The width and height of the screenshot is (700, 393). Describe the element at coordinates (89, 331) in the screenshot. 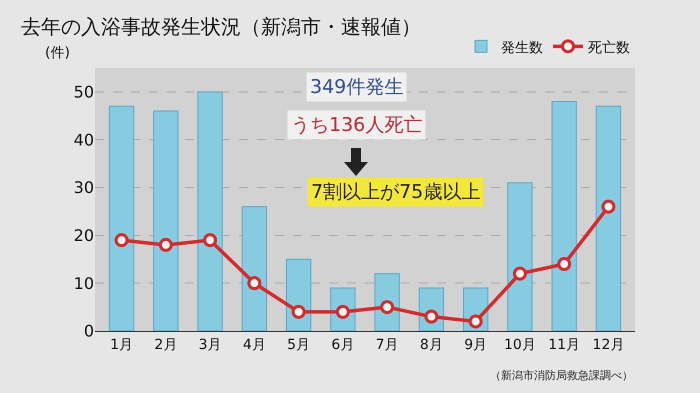

I see `y-tick-label: 0` at that location.